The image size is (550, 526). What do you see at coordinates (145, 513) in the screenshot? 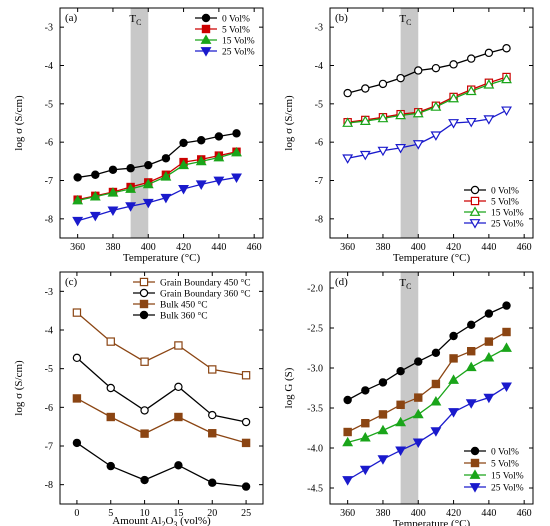
I see `x-tick-label: 10` at bounding box center [145, 513].